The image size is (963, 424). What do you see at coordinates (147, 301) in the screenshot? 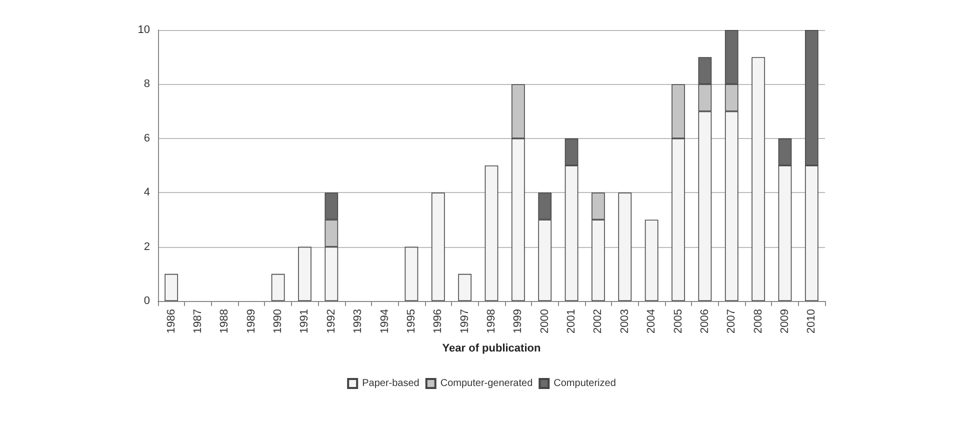
I see `y-tick-label: 0` at bounding box center [147, 301].